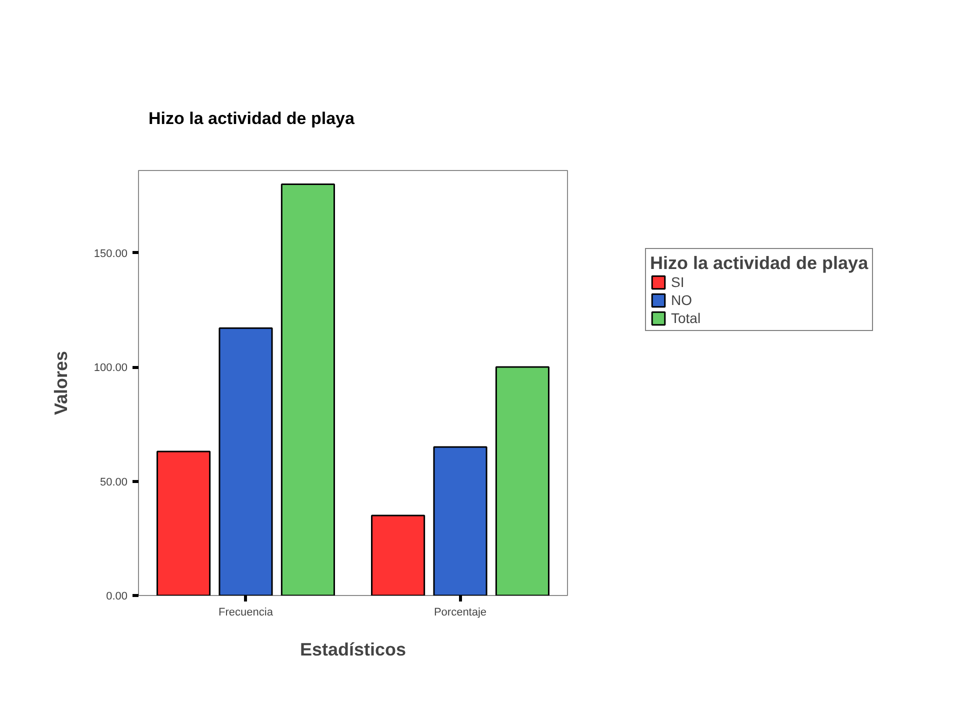 The width and height of the screenshot is (965, 703). Describe the element at coordinates (246, 612) in the screenshot. I see `x-tick-label: Frecuencia` at that location.